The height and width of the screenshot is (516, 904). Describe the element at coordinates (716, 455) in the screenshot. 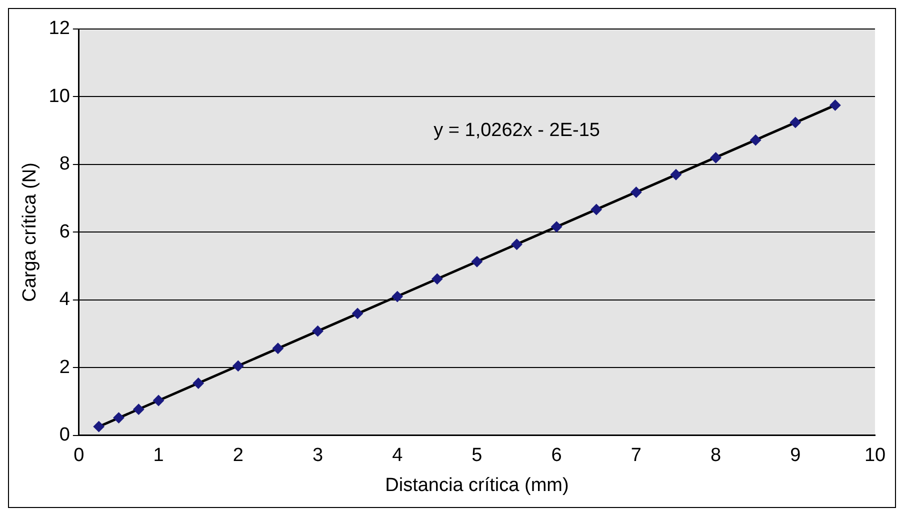

I see `x-tick-label: 8` at that location.